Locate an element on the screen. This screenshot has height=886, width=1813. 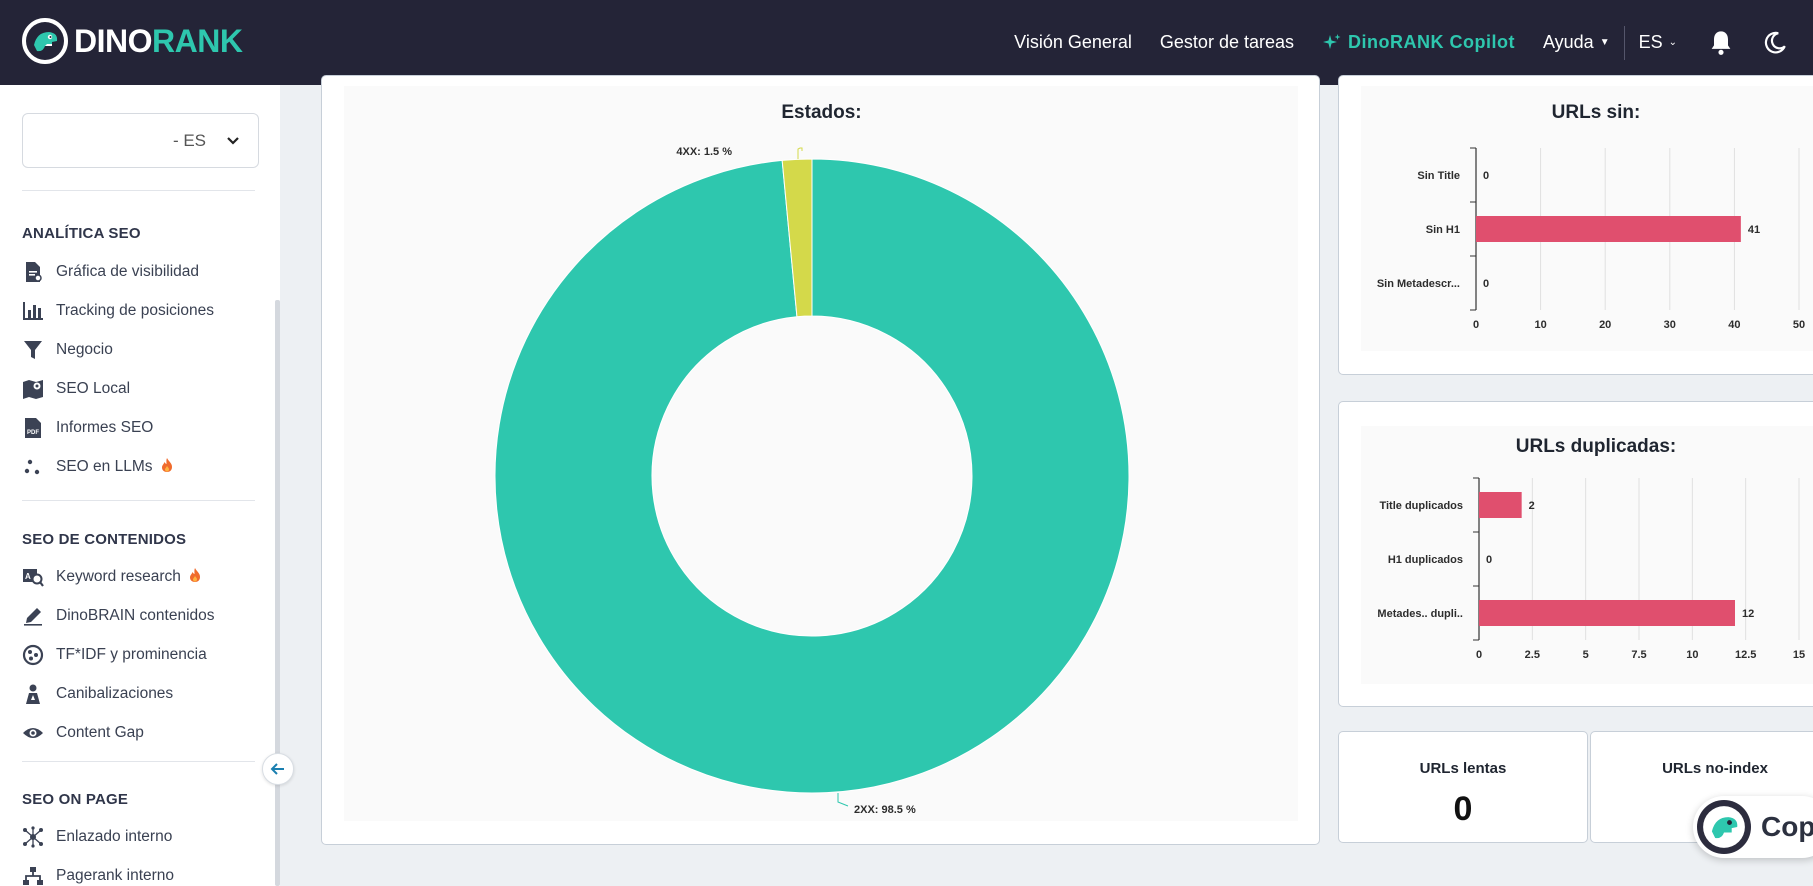
sidebar-item-label: Enlazado interno is located at coordinates (114, 836).